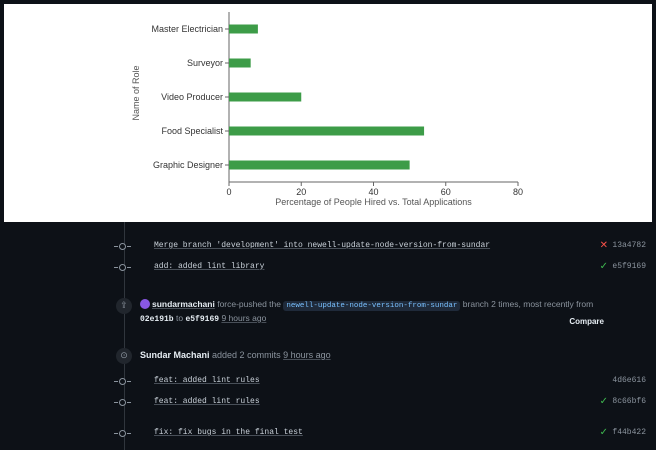 The height and width of the screenshot is (450, 656). I want to click on from-sha-link: 02e191b, so click(157, 319).